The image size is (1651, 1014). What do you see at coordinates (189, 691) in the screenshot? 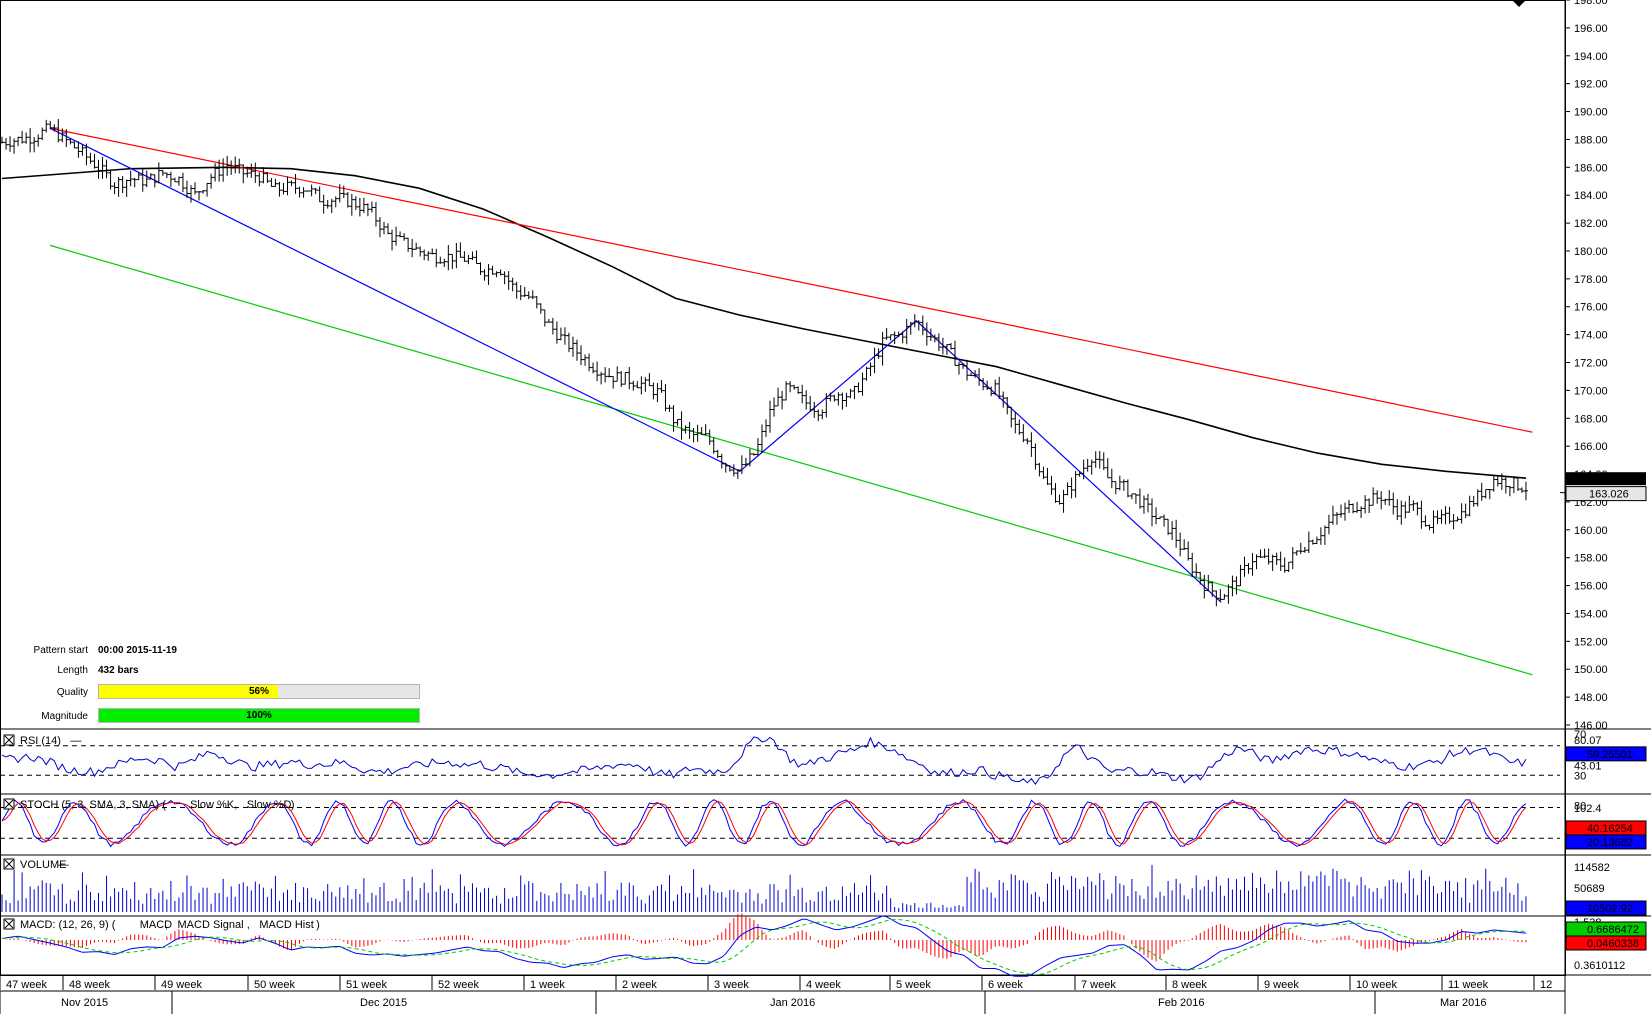
I see `quality-bar-fill` at bounding box center [189, 691].